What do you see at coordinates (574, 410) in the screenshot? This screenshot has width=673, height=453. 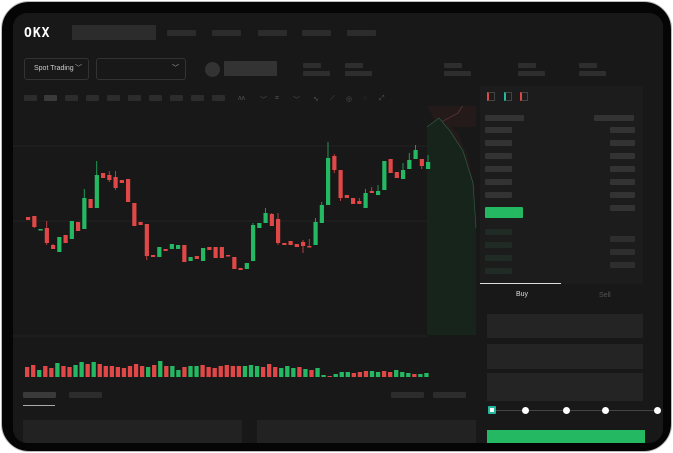 I see `leverage-slider-track` at bounding box center [574, 410].